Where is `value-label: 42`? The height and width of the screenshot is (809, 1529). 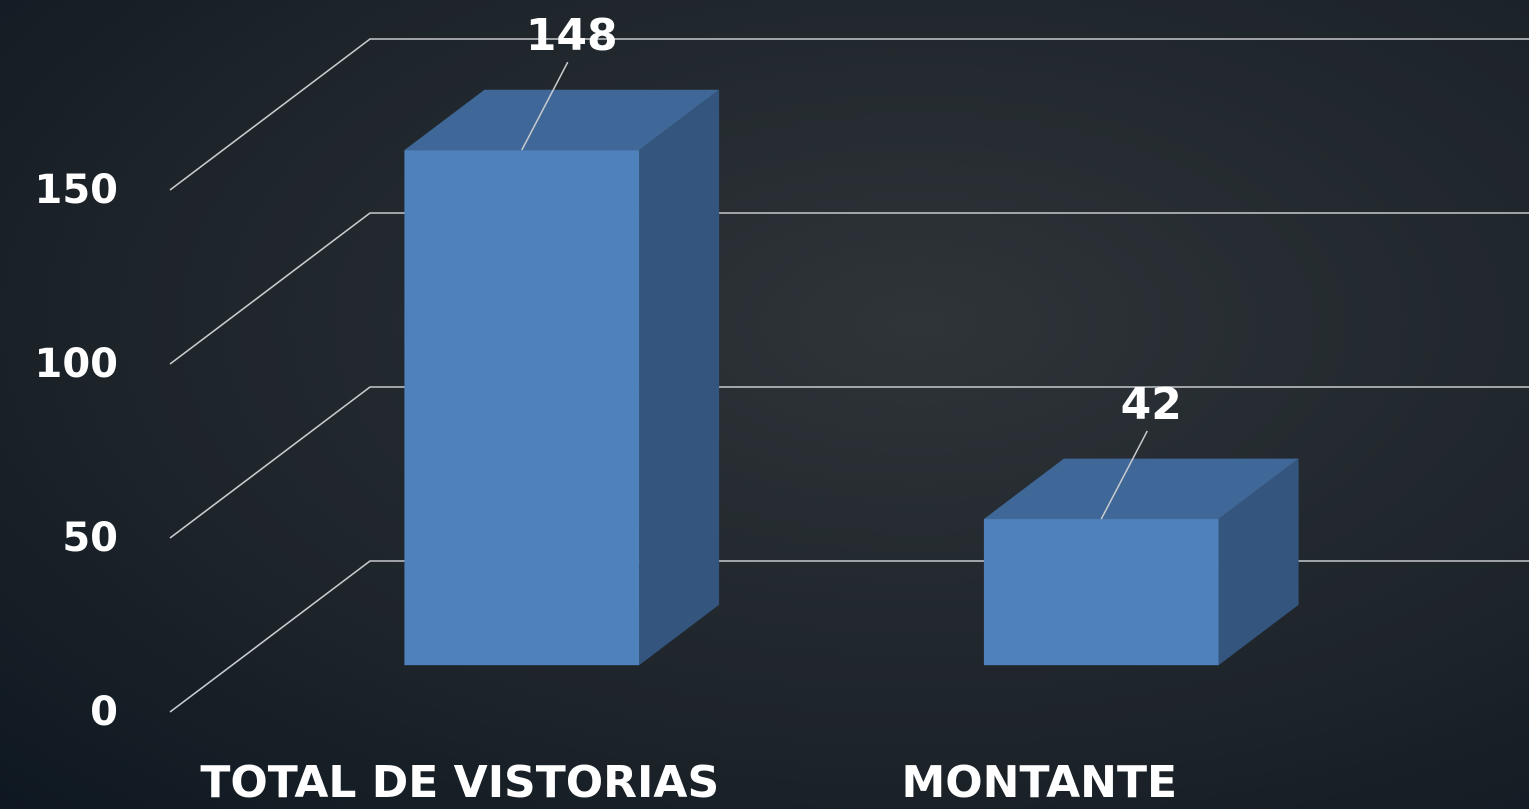
value-label: 42 is located at coordinates (1151, 404).